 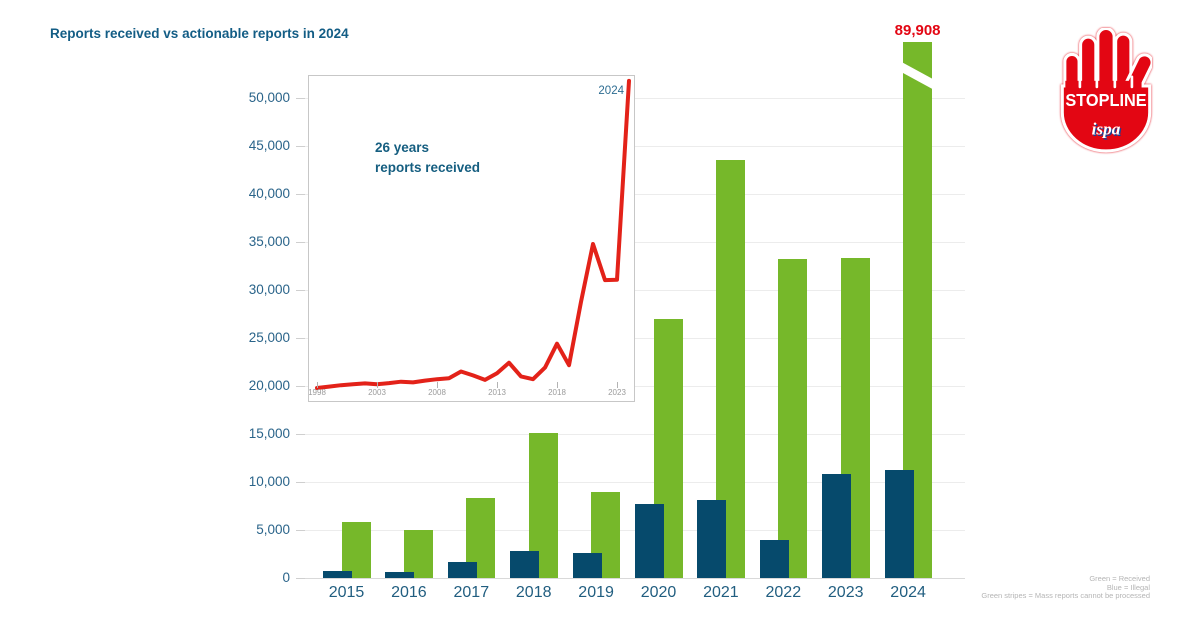 I want to click on inset-x-label-1998: 1998, so click(x=317, y=392).